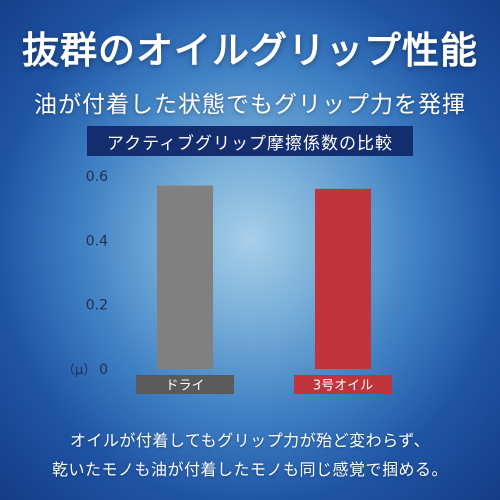 This screenshot has height=500, width=500. I want to click on y-tick-label: 0, so click(103, 370).